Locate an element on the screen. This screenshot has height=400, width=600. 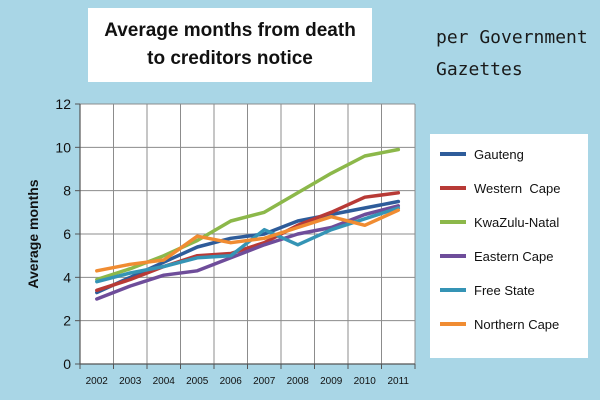
series-line-northern-cape is located at coordinates (248, 240).